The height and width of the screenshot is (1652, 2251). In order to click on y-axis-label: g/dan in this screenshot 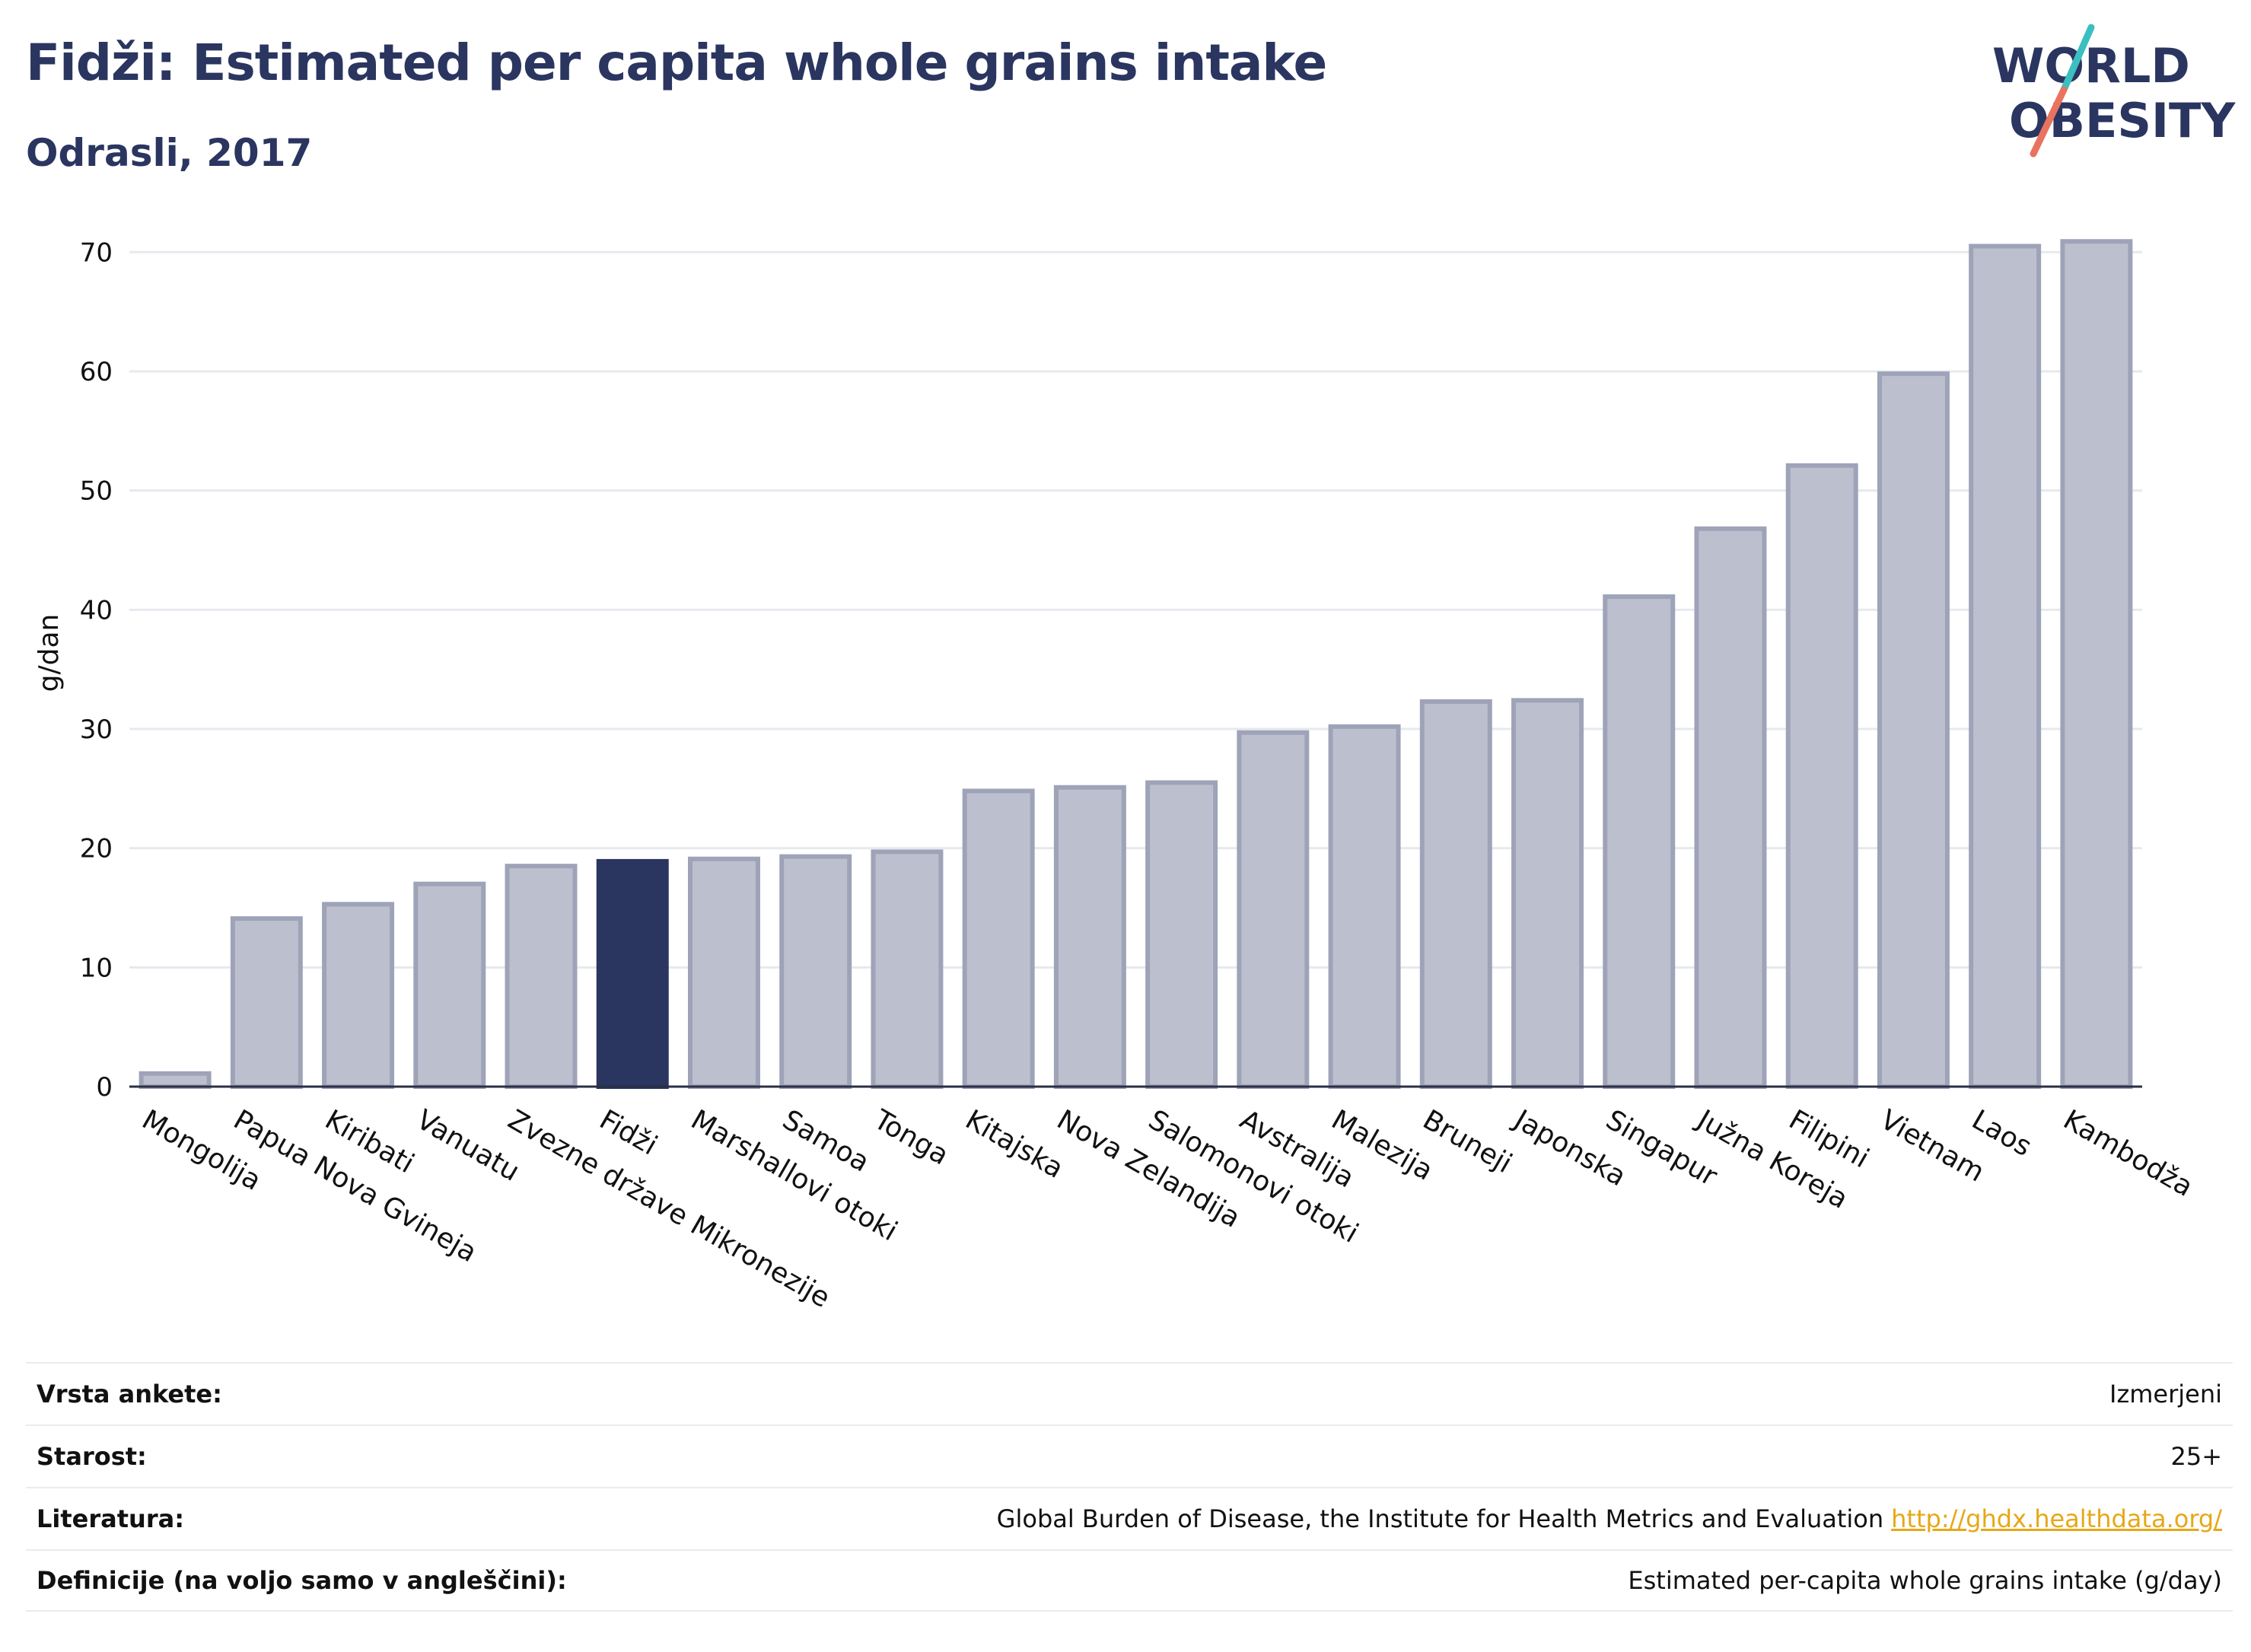, I will do `click(49, 653)`.